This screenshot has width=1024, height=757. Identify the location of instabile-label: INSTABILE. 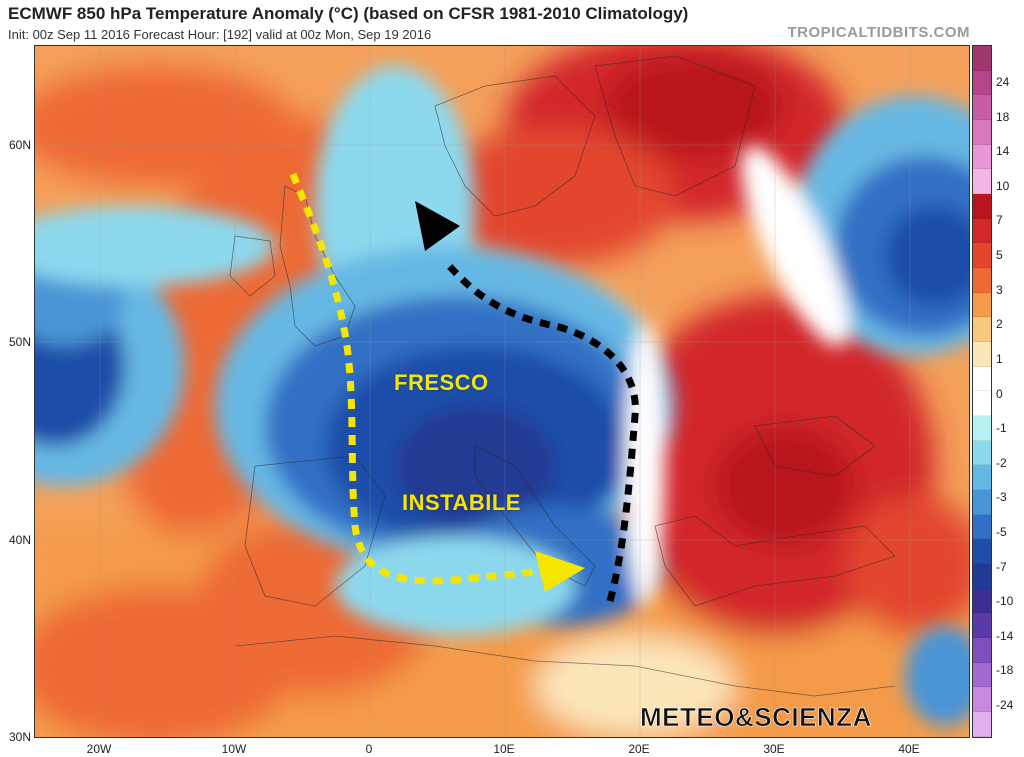
(461, 502).